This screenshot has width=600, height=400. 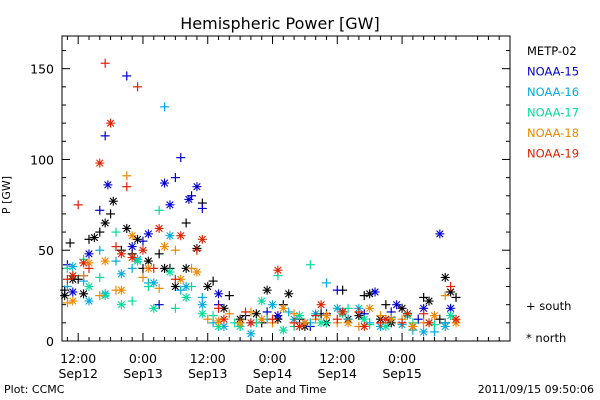 What do you see at coordinates (553, 72) in the screenshot?
I see `legend-entry: NOAA-15` at bounding box center [553, 72].